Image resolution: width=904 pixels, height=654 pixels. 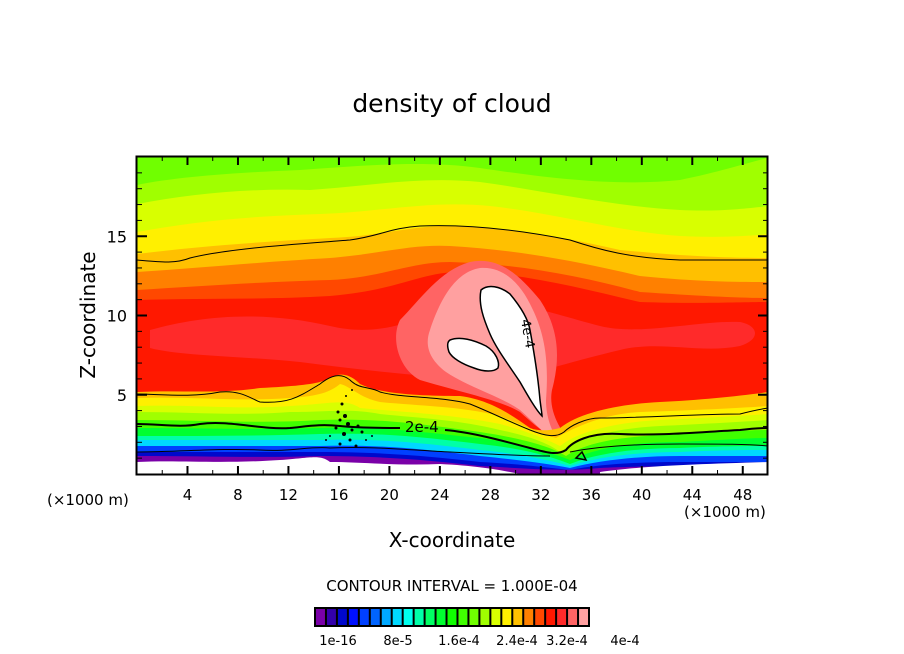 I want to click on colorbar-labels: 1e-16 8e-5 1.6e-4 2.4e-4 3.2e-4 4e-4, so click(x=479, y=641).